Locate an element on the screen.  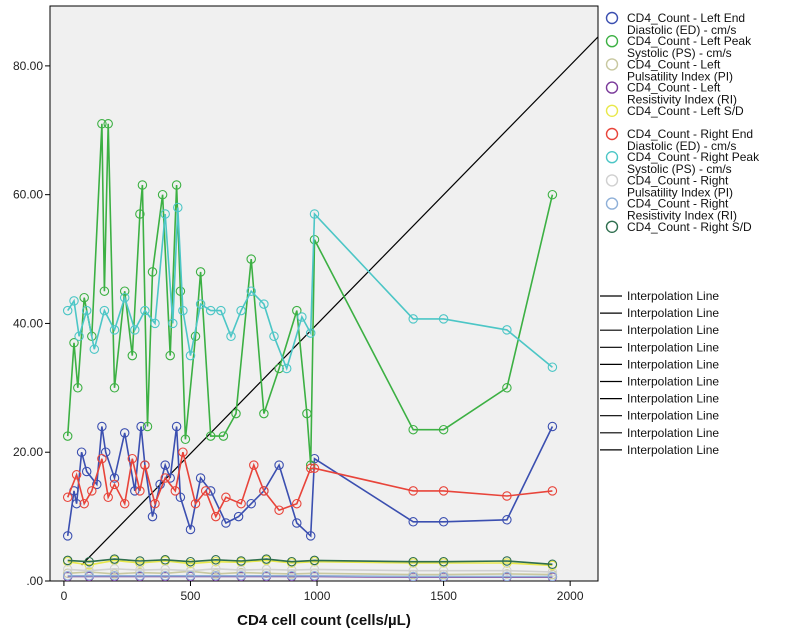
legend-item: CD4_Count - Left Pulsatility Index (PI) is located at coordinates (669, 70).